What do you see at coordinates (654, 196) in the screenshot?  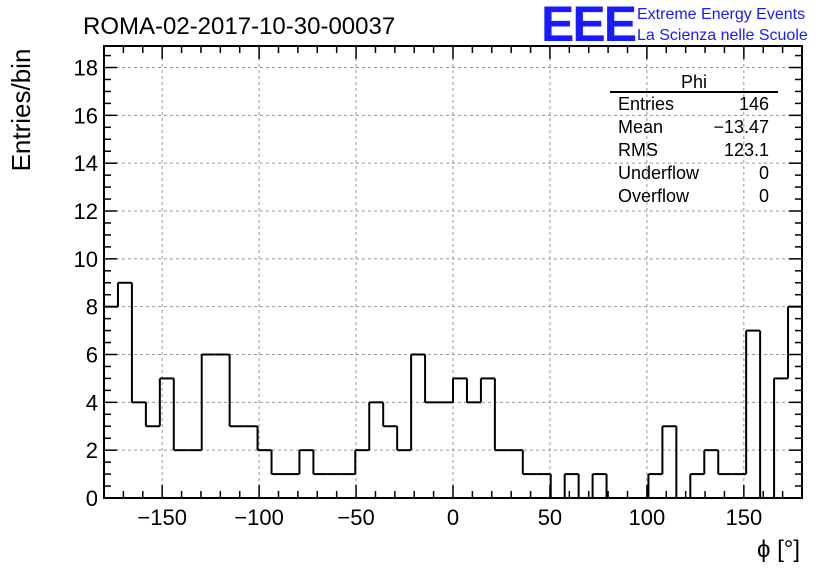 I see `stats-label: Overflow` at bounding box center [654, 196].